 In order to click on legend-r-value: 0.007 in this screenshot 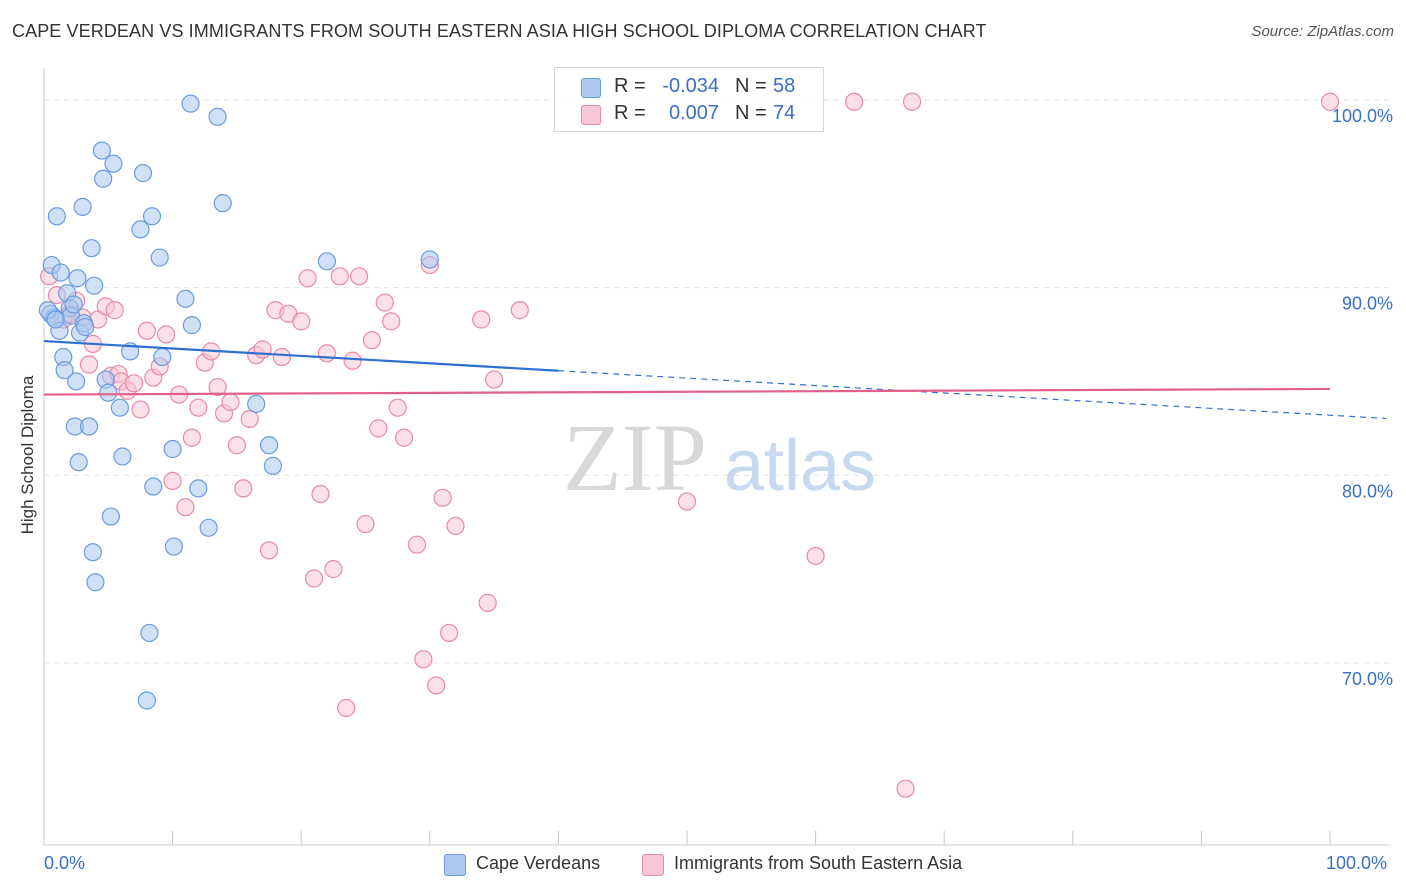, I will do `click(693, 113)`.